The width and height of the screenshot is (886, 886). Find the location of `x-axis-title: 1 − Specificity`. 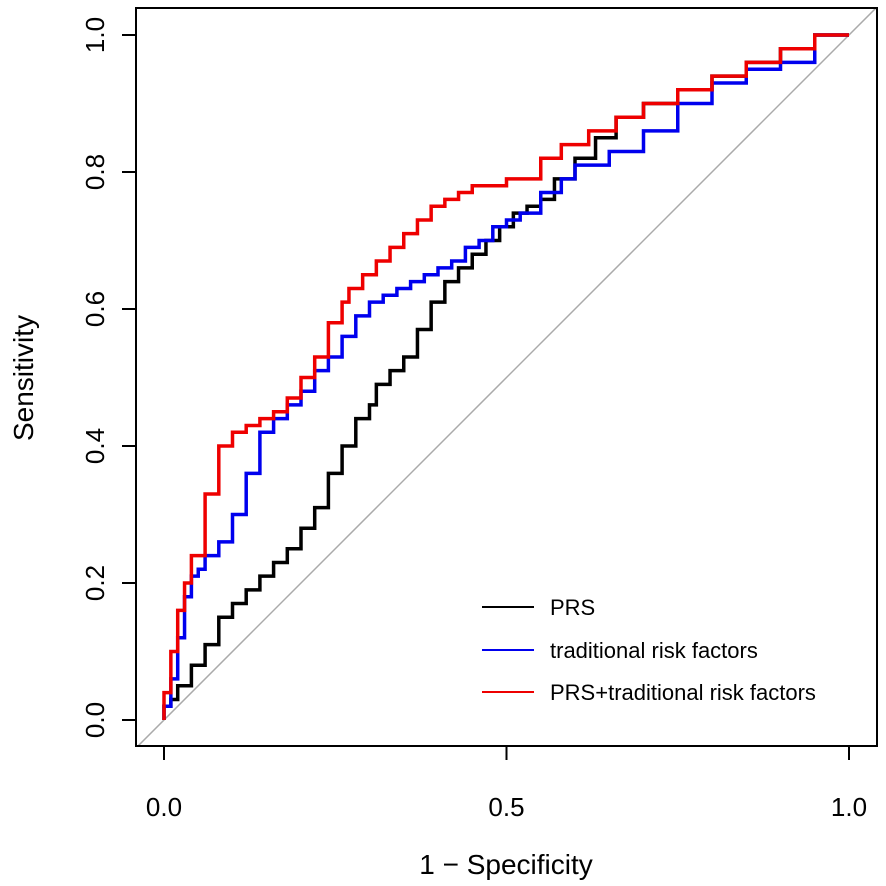

x-axis-title: 1 − Specificity is located at coordinates (506, 864).